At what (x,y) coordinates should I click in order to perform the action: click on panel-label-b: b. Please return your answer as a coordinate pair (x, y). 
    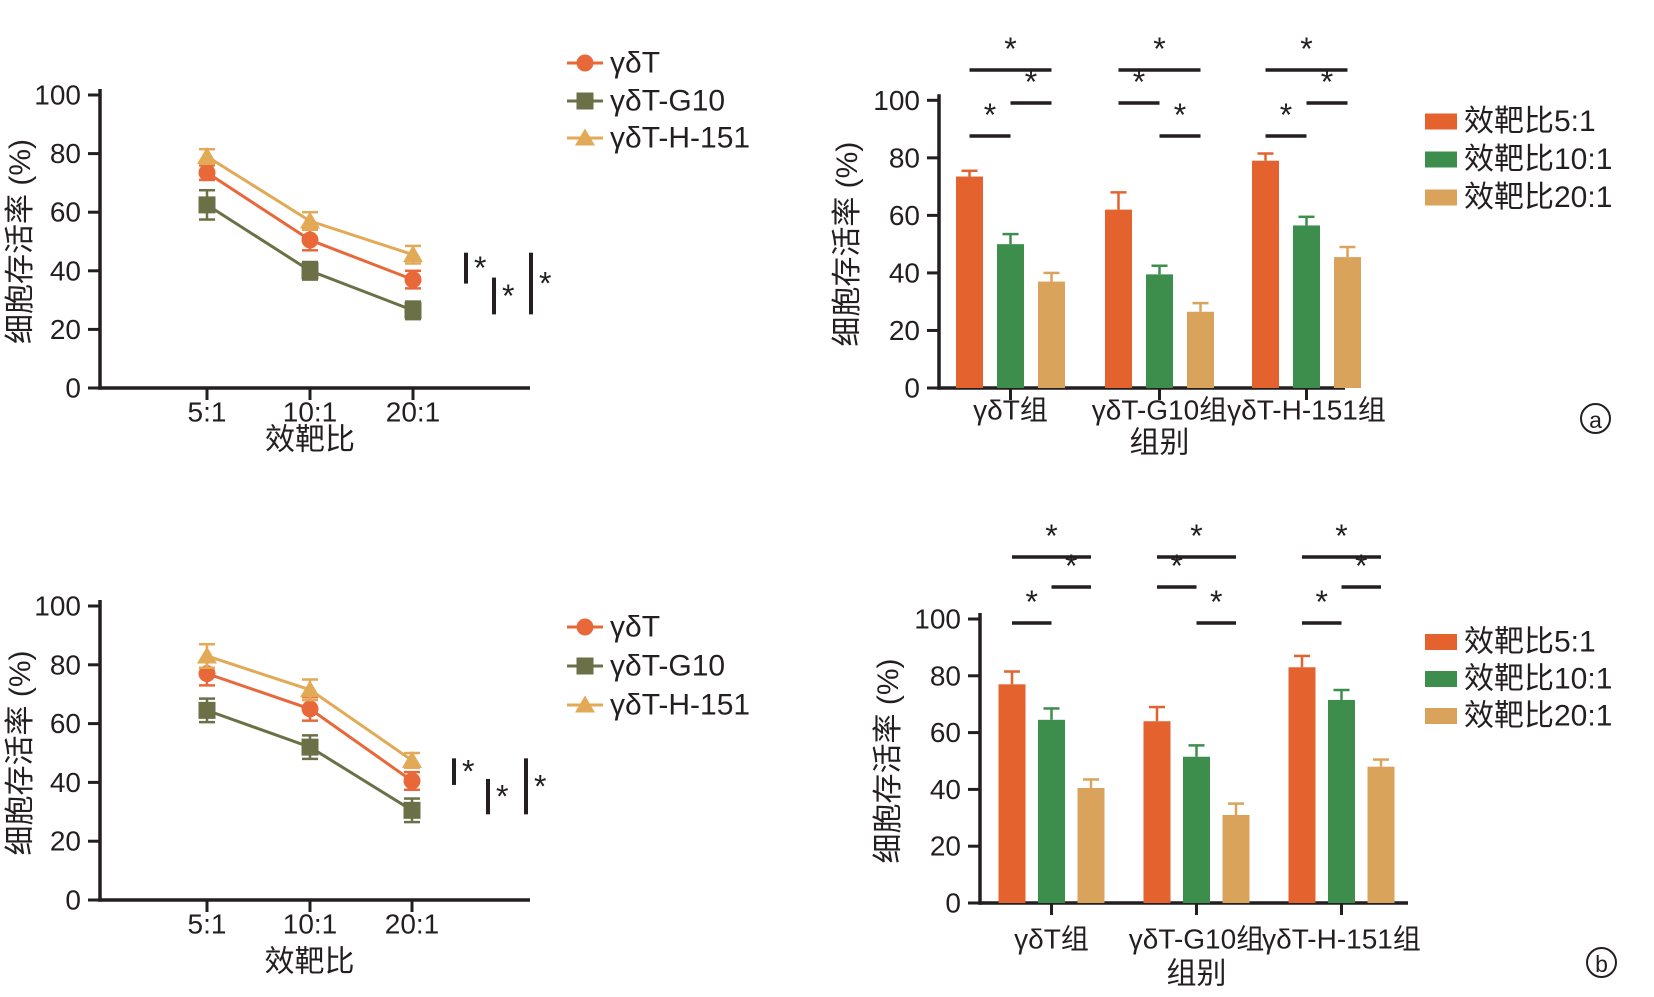
    Looking at the image, I should click on (1601, 962).